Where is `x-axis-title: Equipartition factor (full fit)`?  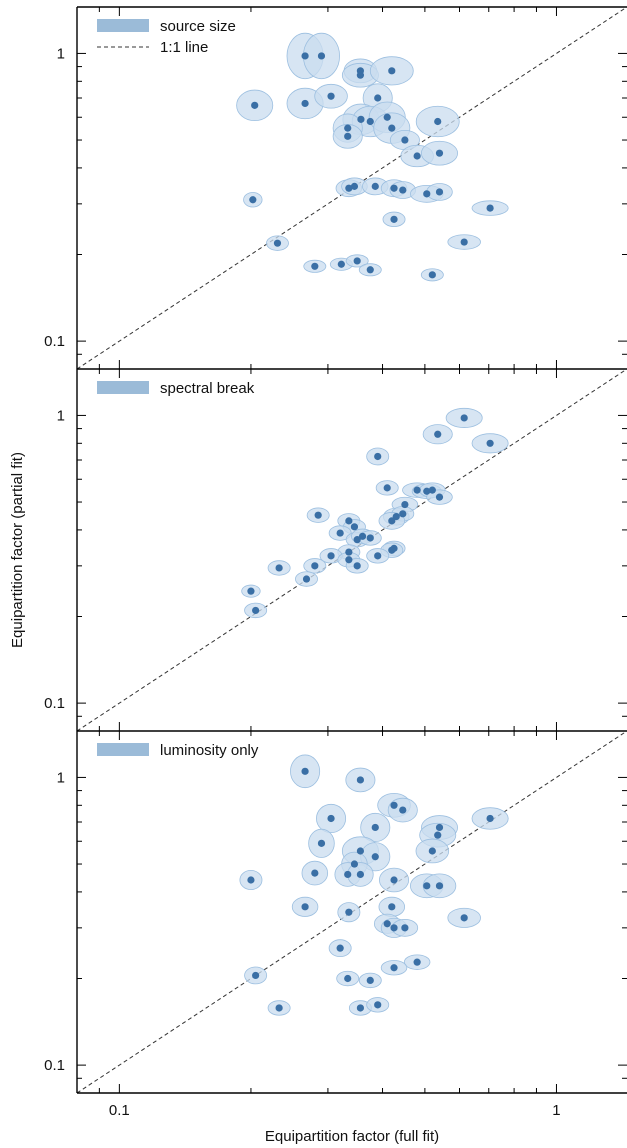
x-axis-title: Equipartition factor (full fit) is located at coordinates (352, 1136).